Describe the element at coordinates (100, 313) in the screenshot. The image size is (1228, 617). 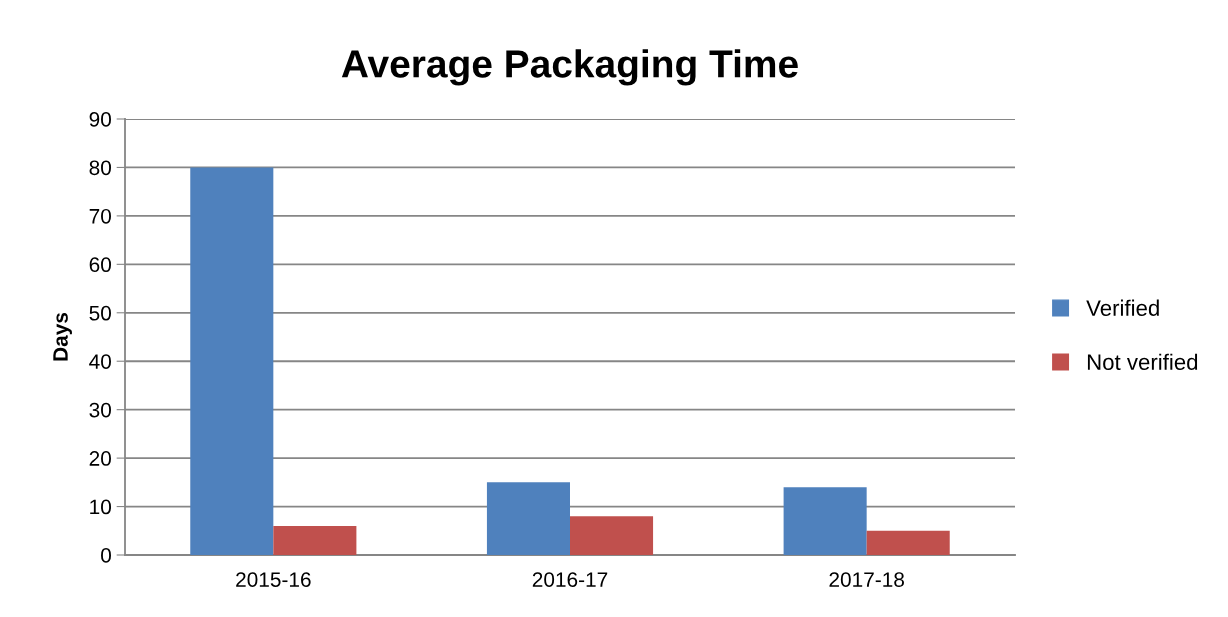
I see `y-tick-label: 50` at that location.